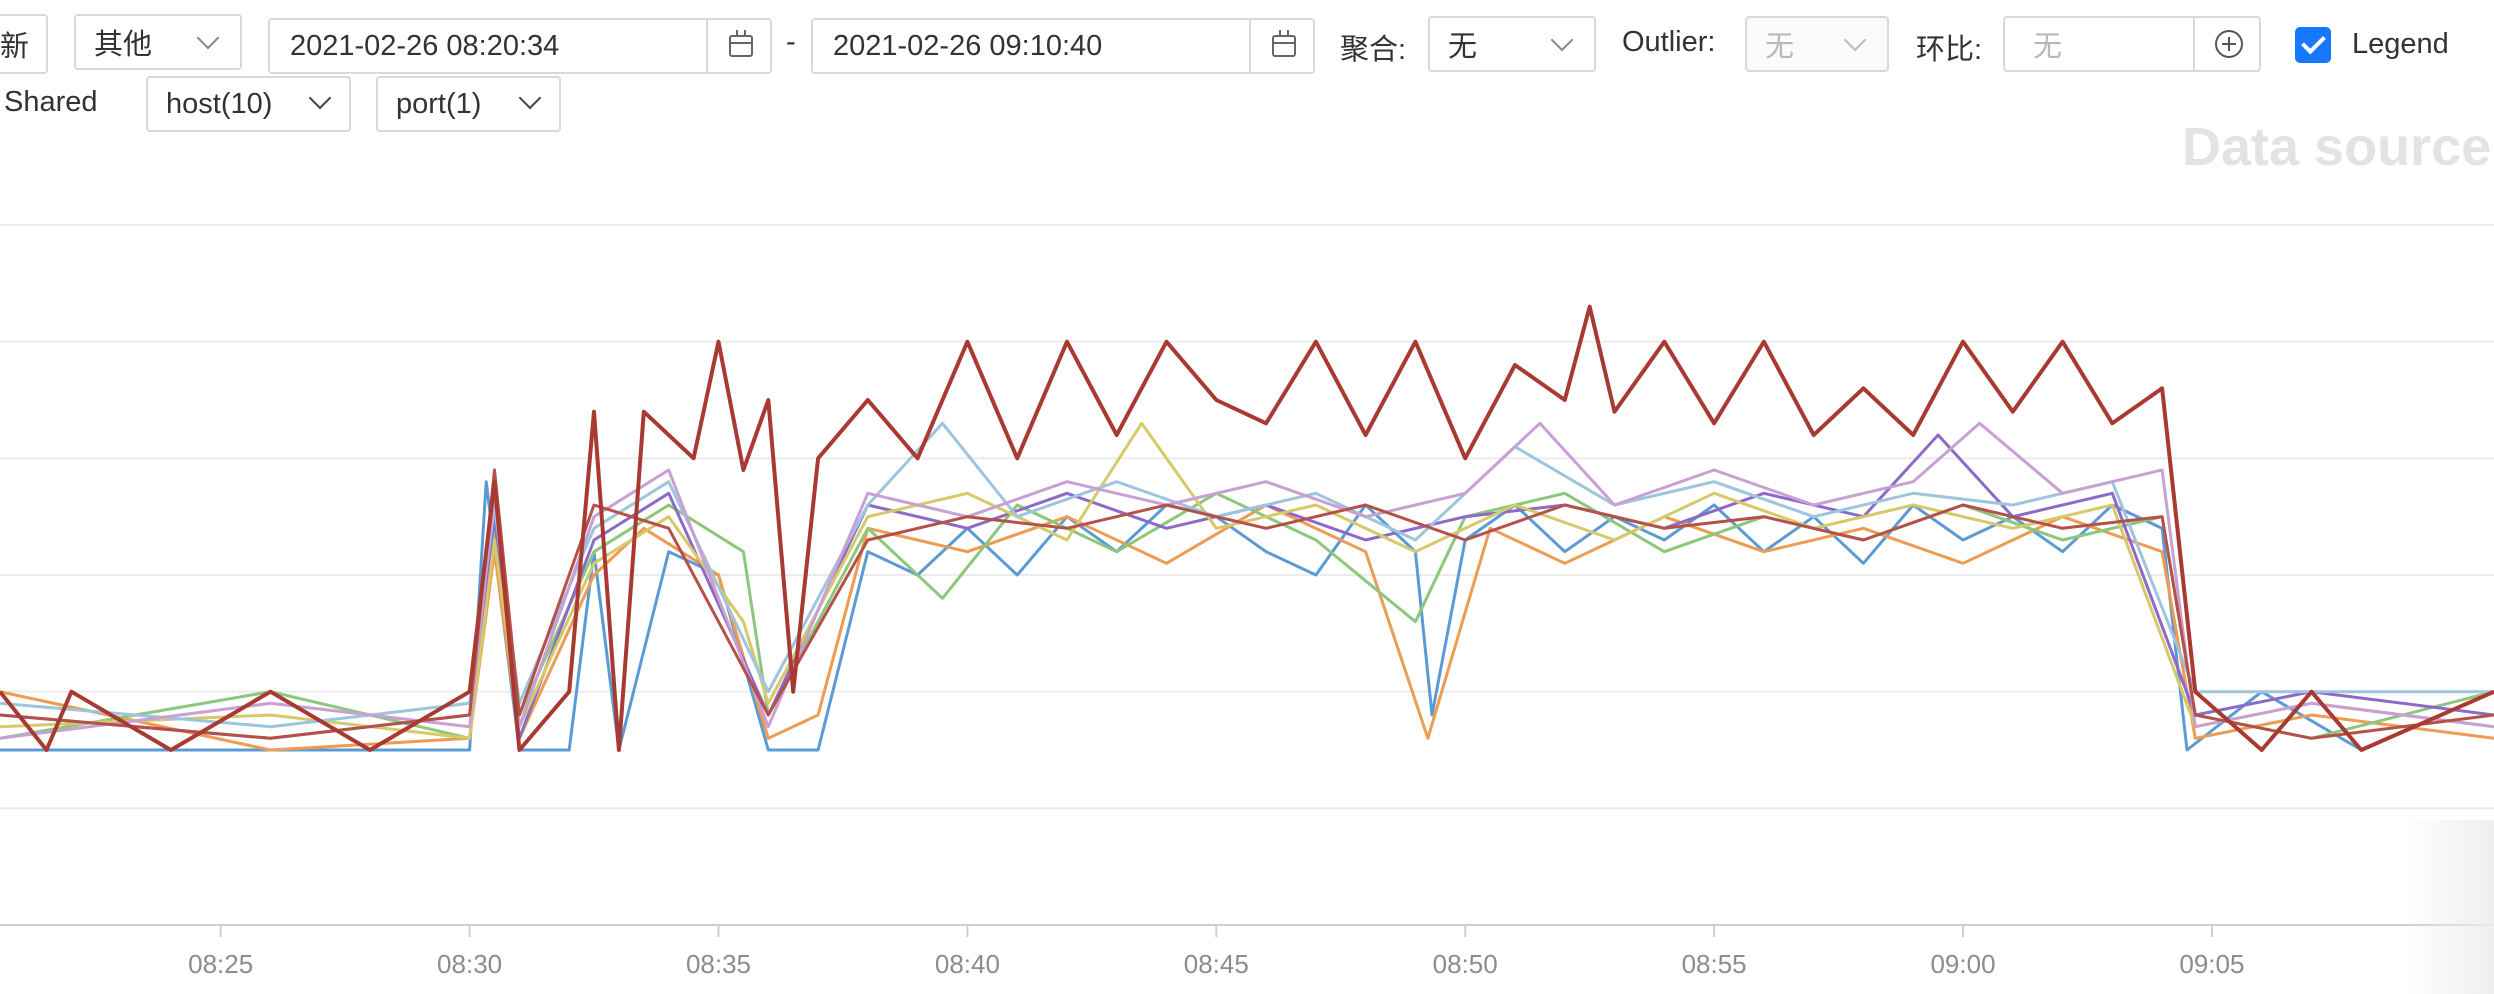  I want to click on legend-checkbox, so click(2313, 45).